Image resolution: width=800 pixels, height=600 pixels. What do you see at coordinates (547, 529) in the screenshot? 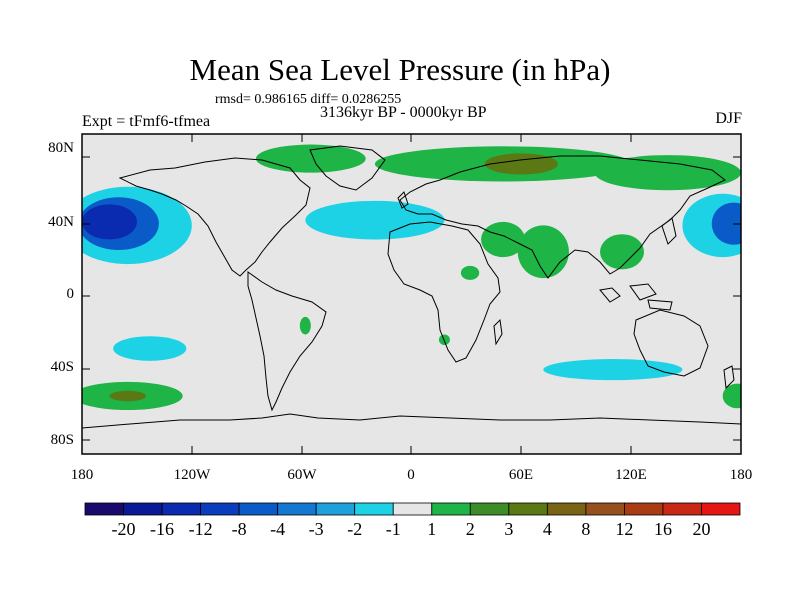
I see `colorbar-label: 4` at bounding box center [547, 529].